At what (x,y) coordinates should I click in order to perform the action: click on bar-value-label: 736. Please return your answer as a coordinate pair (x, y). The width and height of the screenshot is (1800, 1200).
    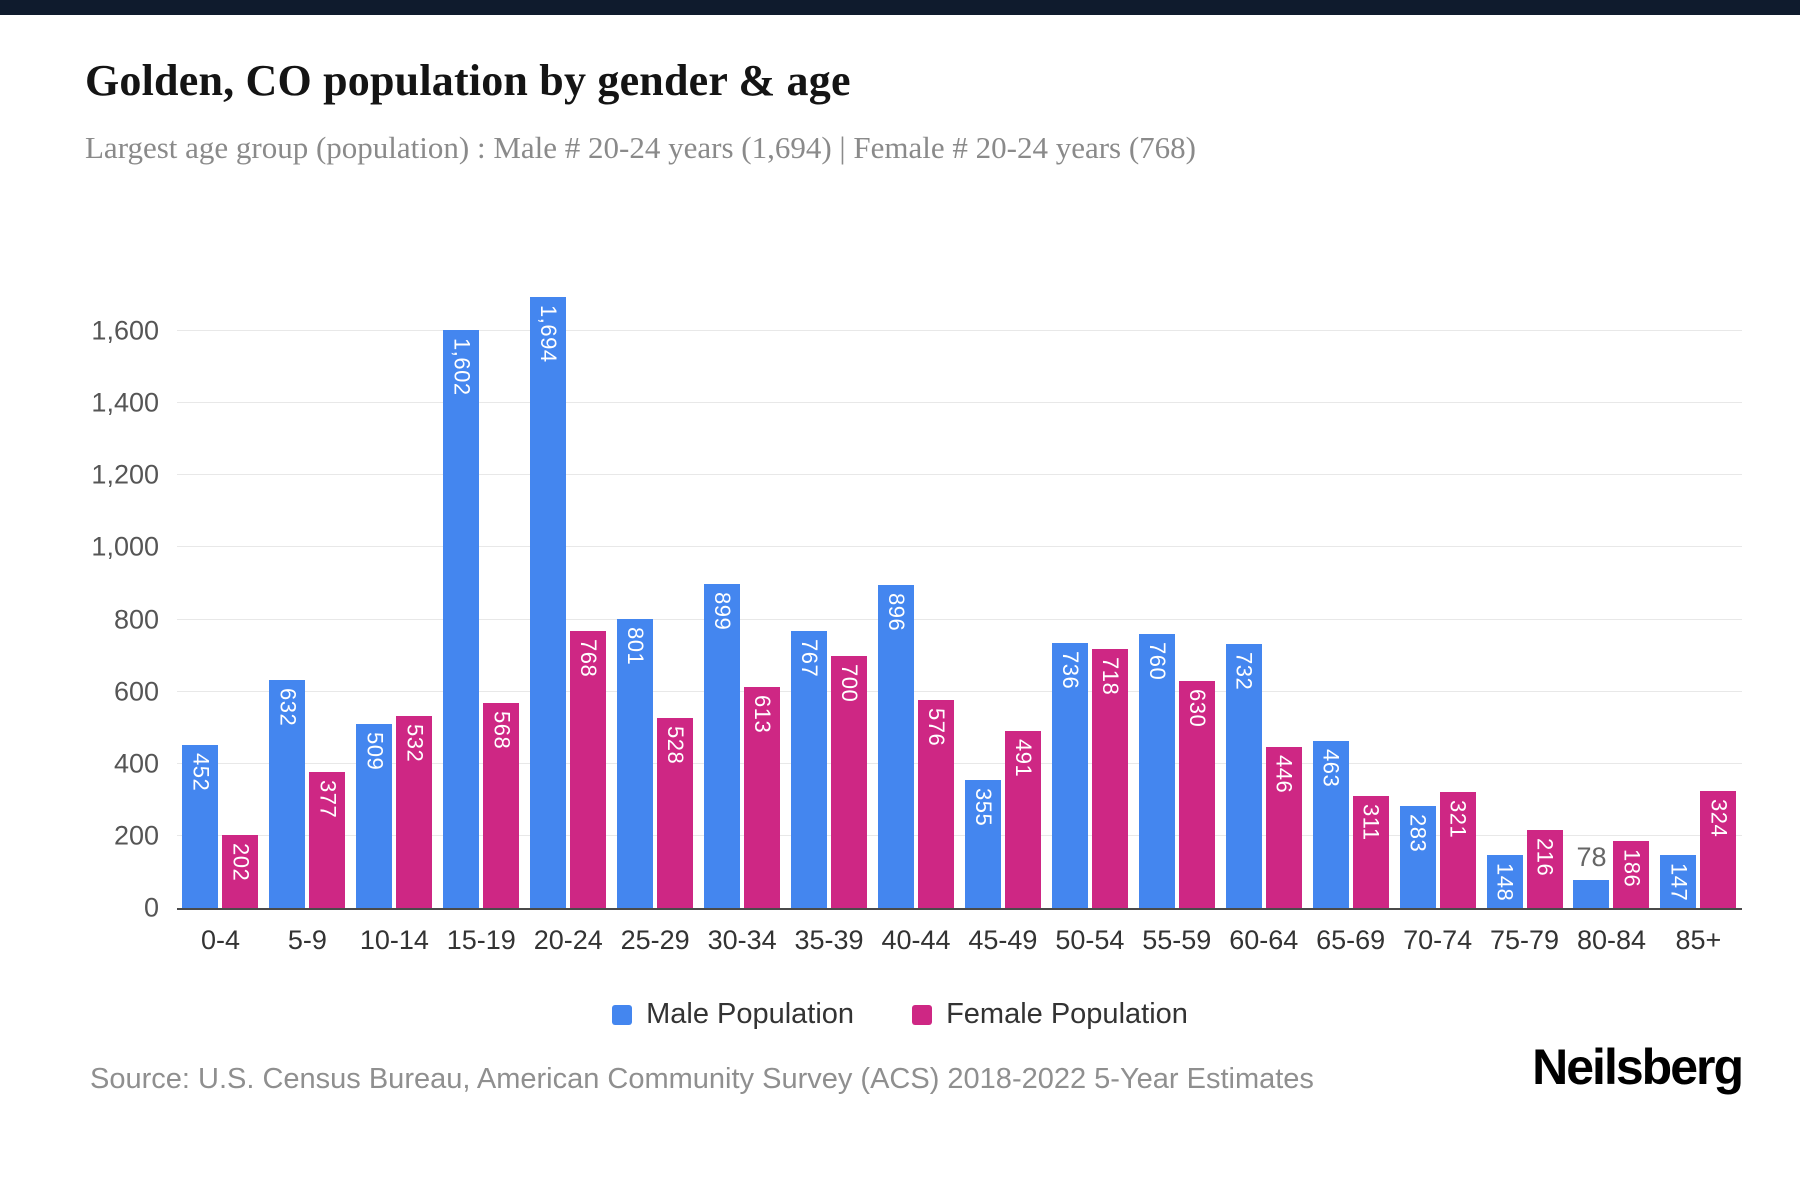
    Looking at the image, I should click on (1070, 669).